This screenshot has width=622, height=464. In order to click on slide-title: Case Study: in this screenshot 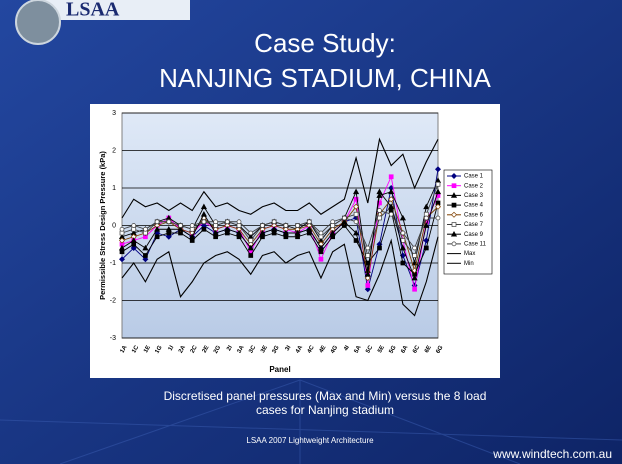, I will do `click(325, 43)`.